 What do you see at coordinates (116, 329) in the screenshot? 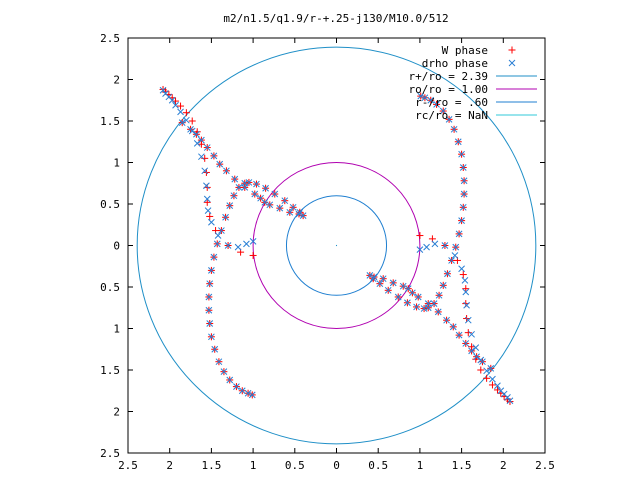
I see `y-tick-label: 1` at bounding box center [116, 329].